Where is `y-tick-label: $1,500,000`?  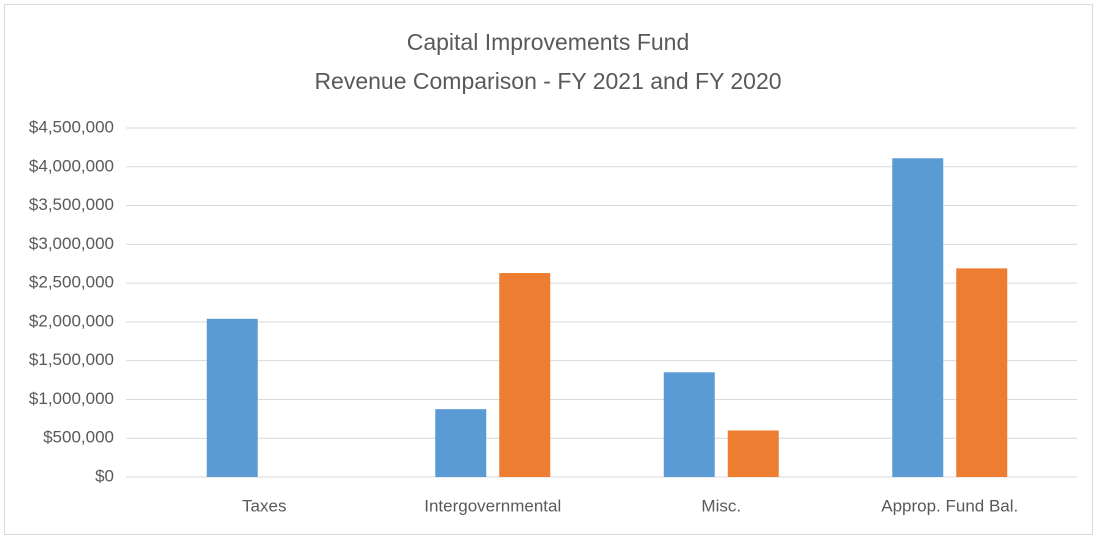
y-tick-label: $1,500,000 is located at coordinates (71, 359).